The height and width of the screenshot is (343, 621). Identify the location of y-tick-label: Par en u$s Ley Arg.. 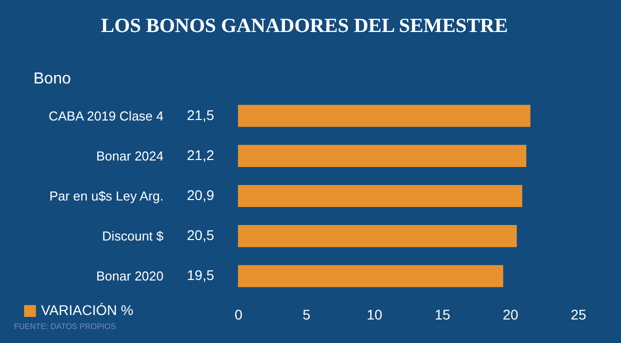
(106, 196).